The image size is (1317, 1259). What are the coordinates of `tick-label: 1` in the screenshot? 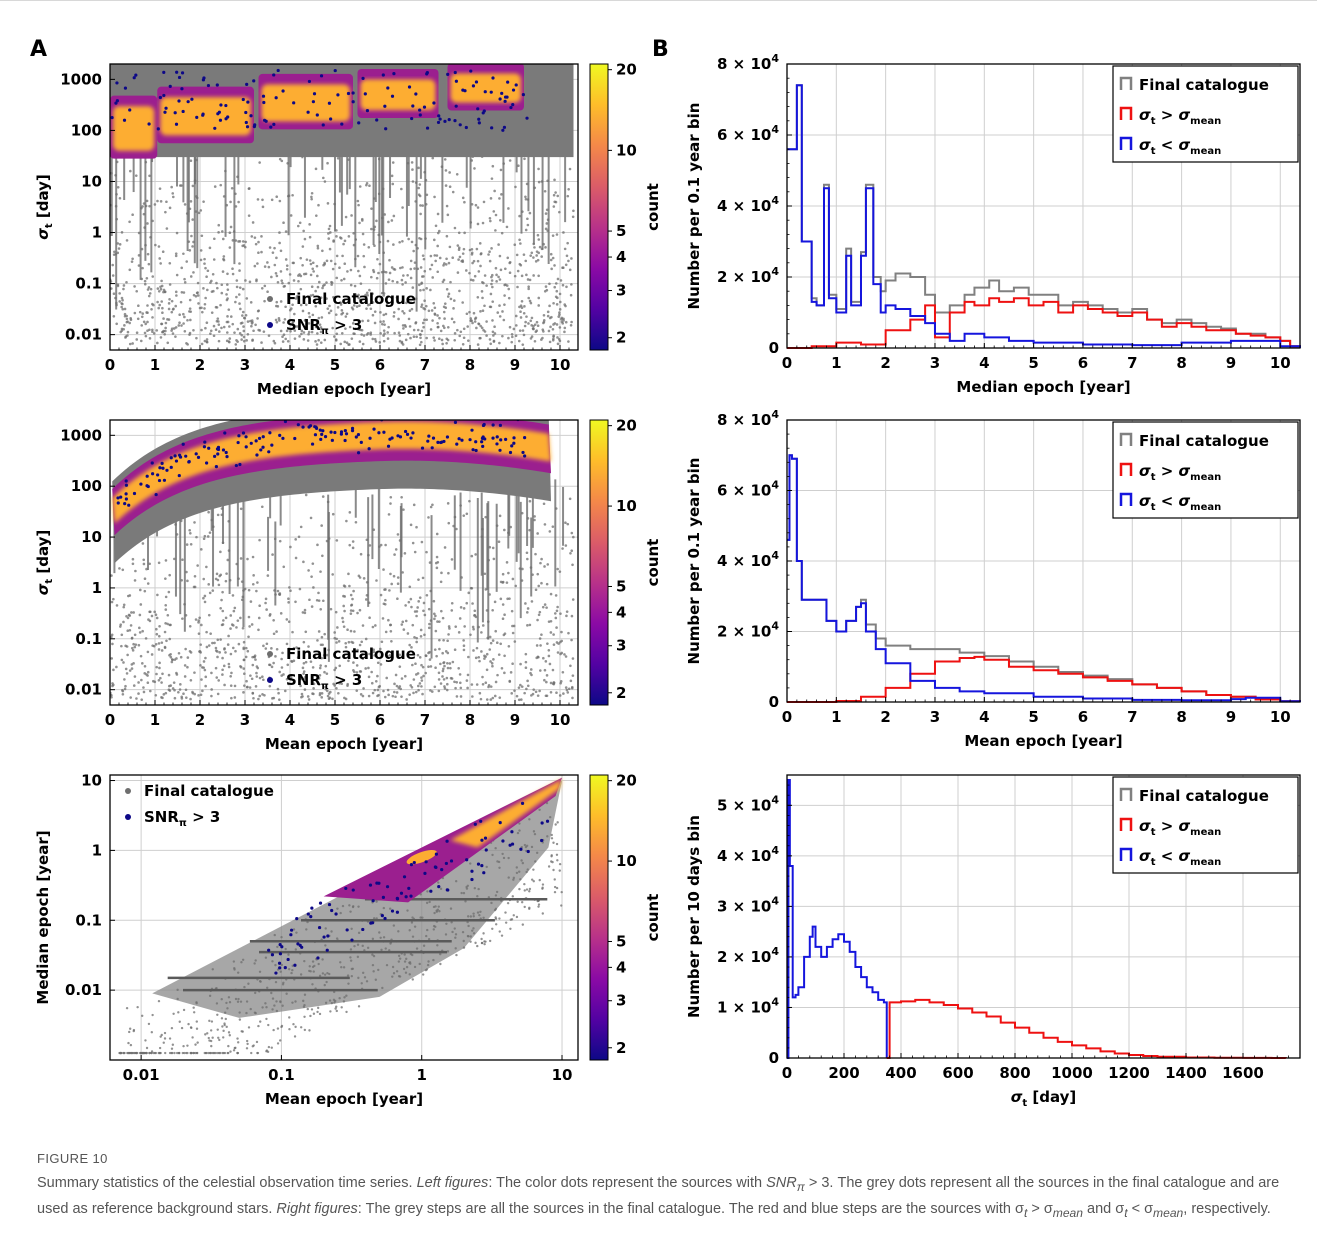 It's located at (421, 1075).